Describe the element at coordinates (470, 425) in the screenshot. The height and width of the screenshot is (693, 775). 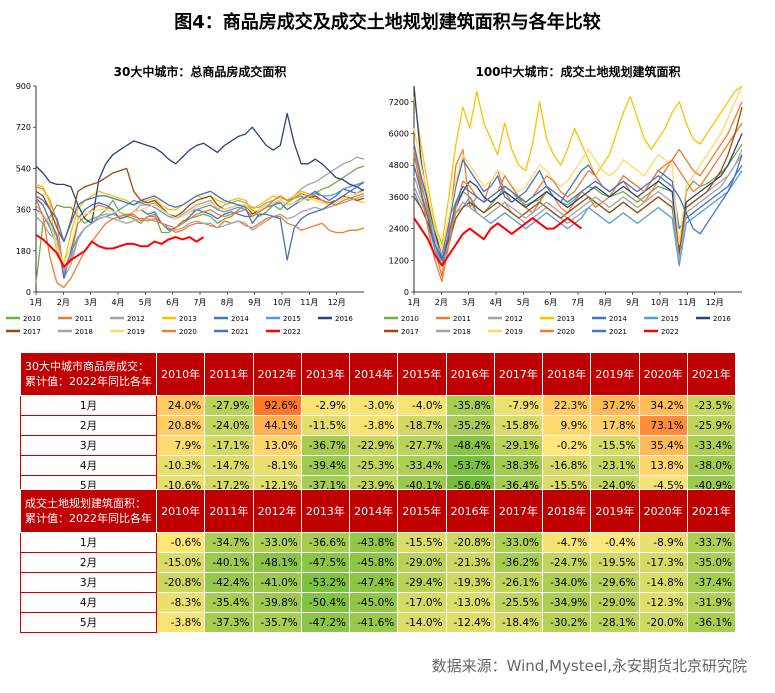
I see `table30-cell: -35.2%` at that location.